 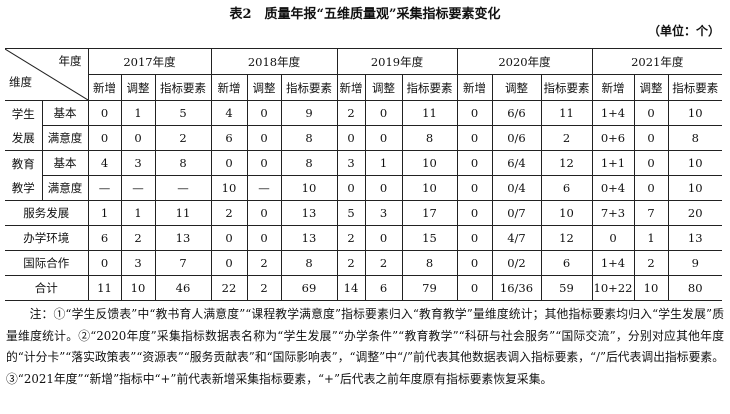 What do you see at coordinates (397, 61) in the screenshot?
I see `year-header: 2019年度` at bounding box center [397, 61].